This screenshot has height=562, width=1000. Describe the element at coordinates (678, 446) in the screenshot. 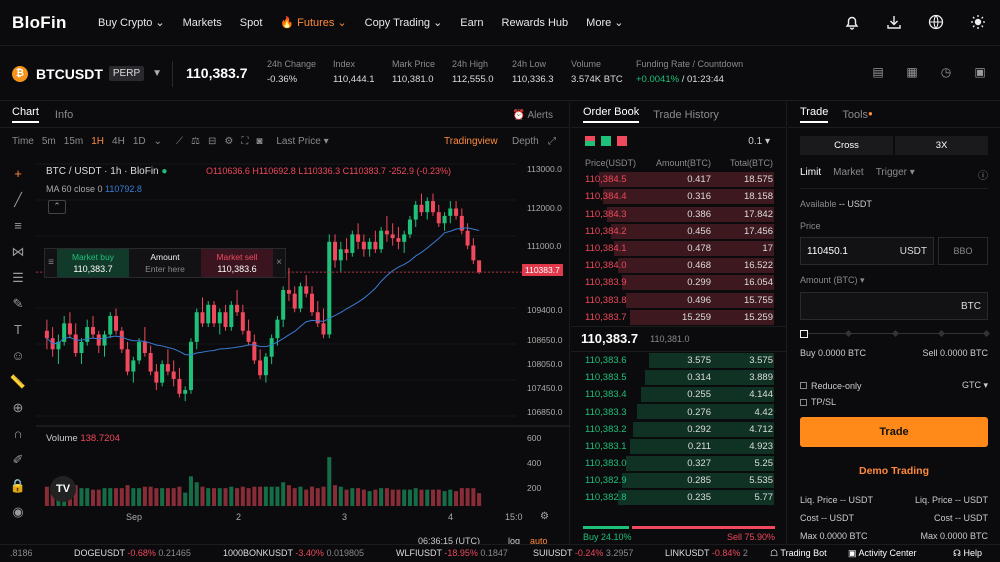

I see `bid-row: 110,383.1 0.211 4.923` at that location.